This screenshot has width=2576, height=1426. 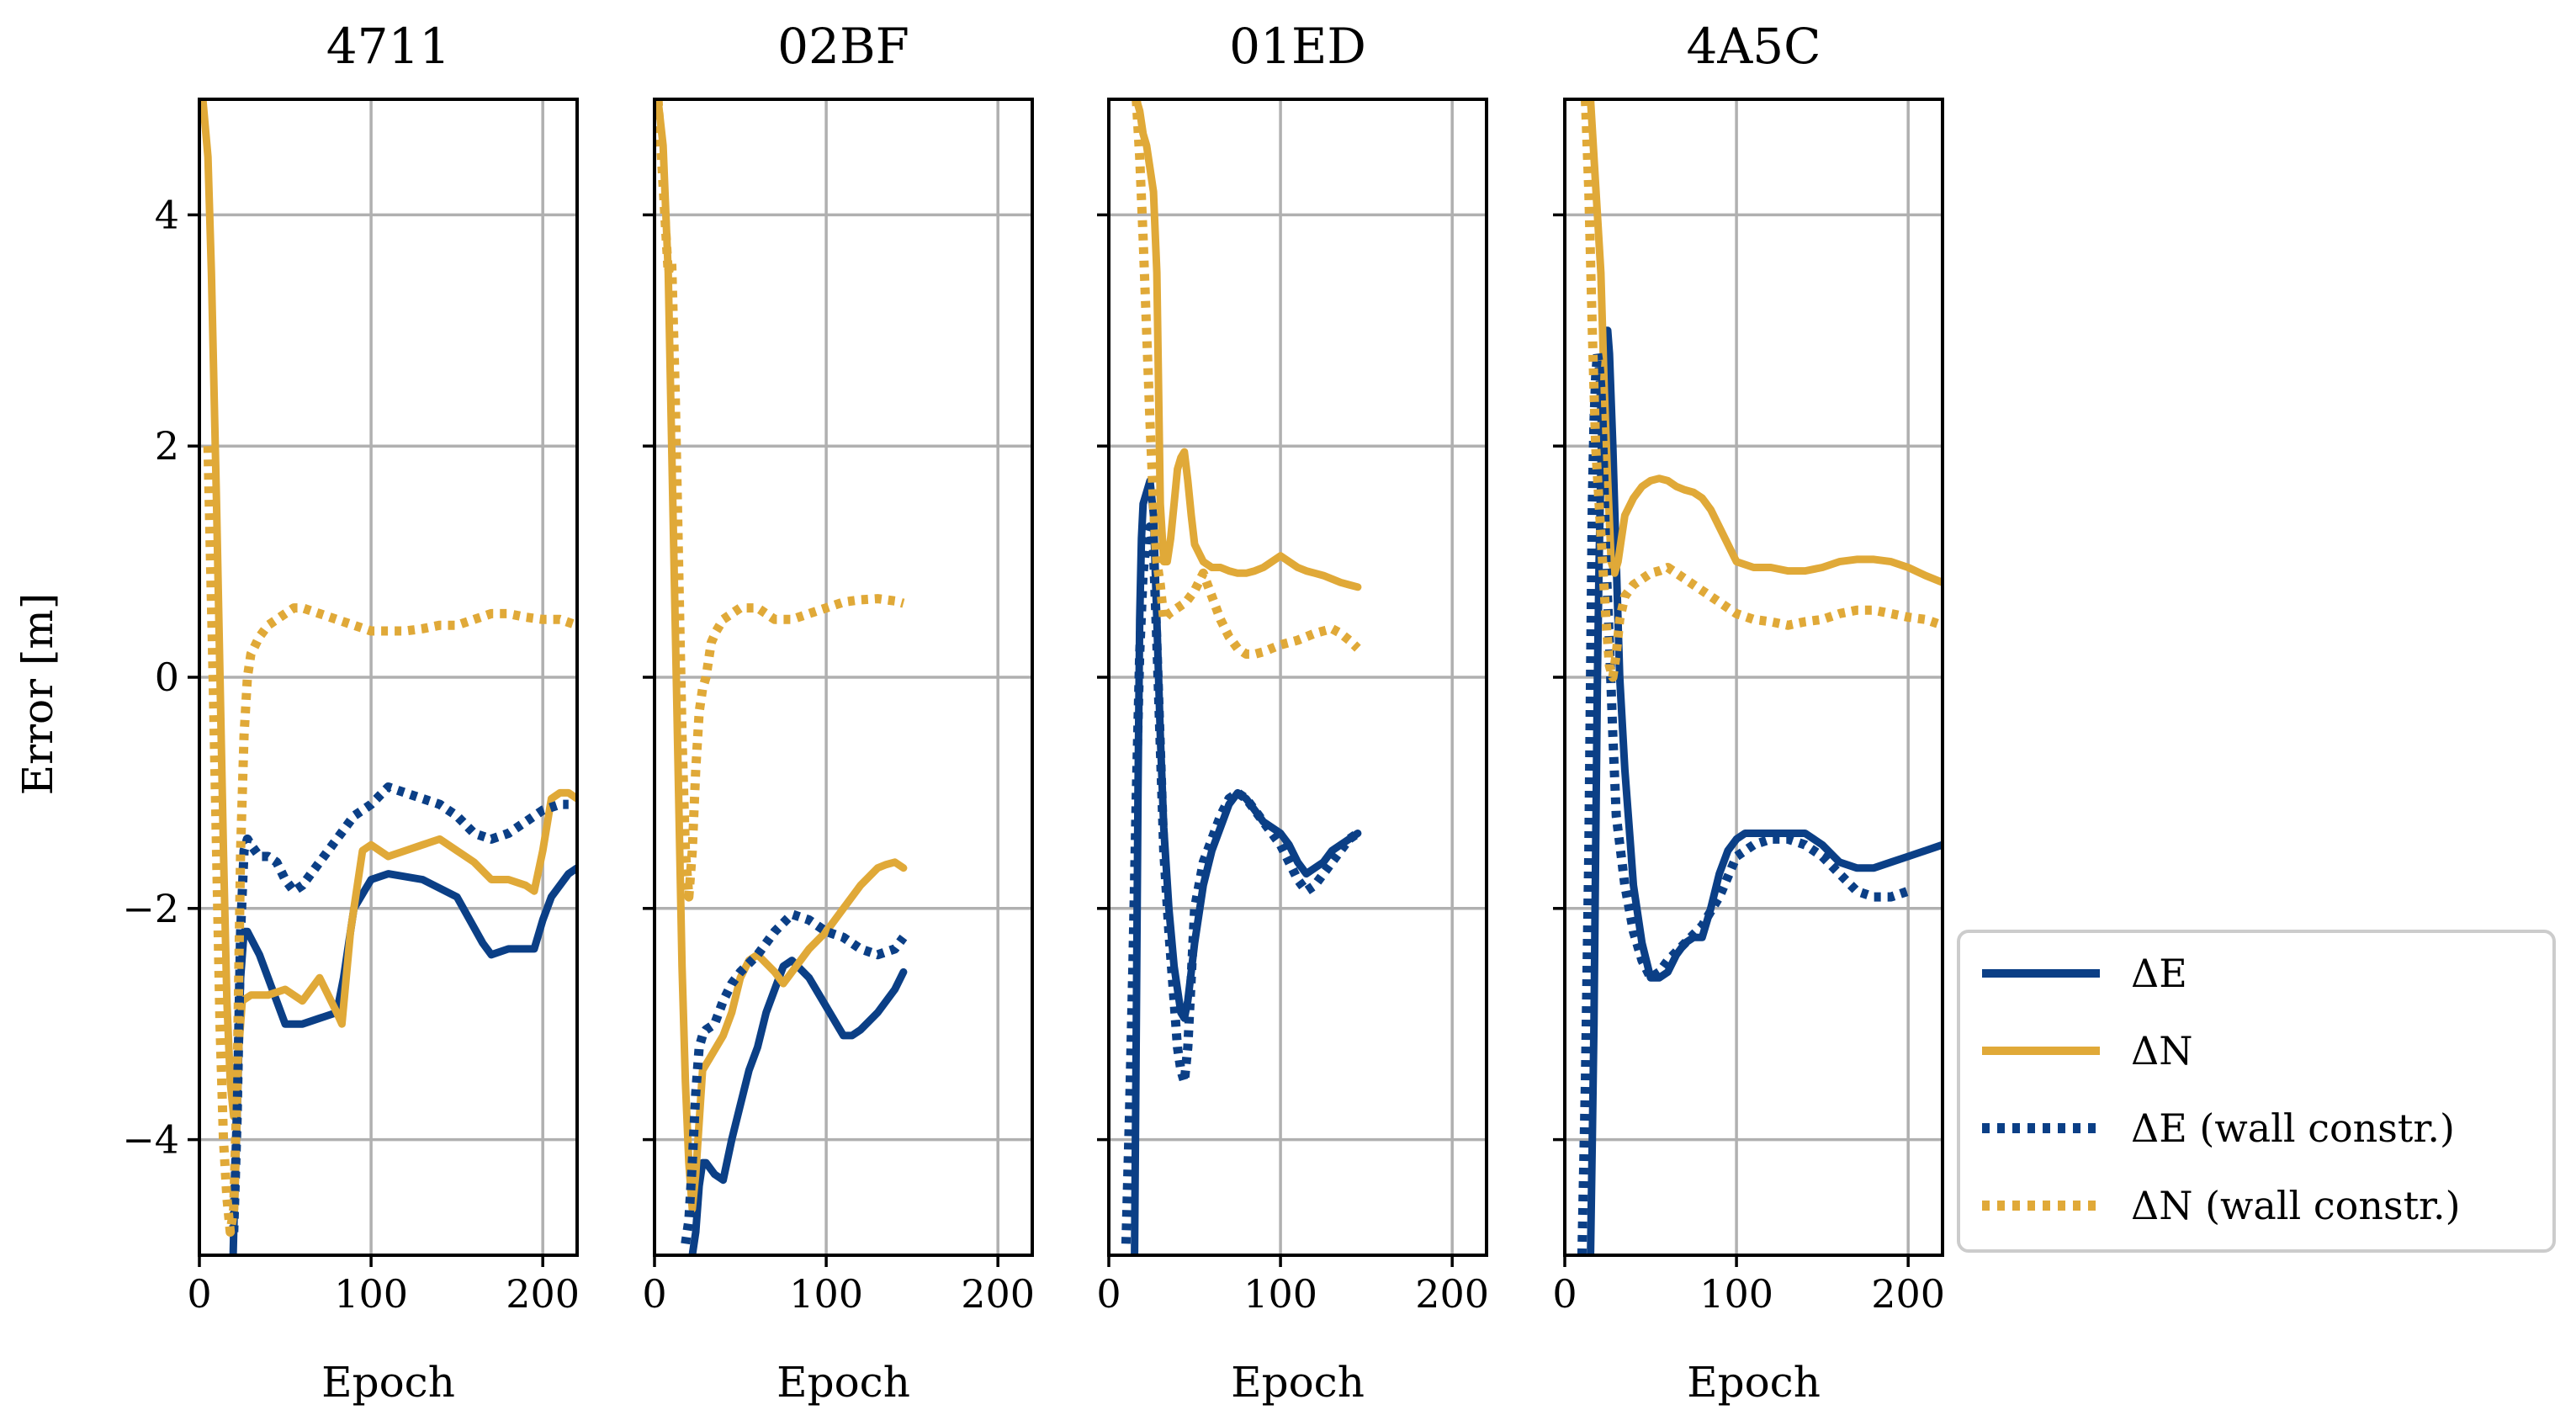 What do you see at coordinates (150, 1140) in the screenshot?
I see `y-tick-label: −4` at bounding box center [150, 1140].